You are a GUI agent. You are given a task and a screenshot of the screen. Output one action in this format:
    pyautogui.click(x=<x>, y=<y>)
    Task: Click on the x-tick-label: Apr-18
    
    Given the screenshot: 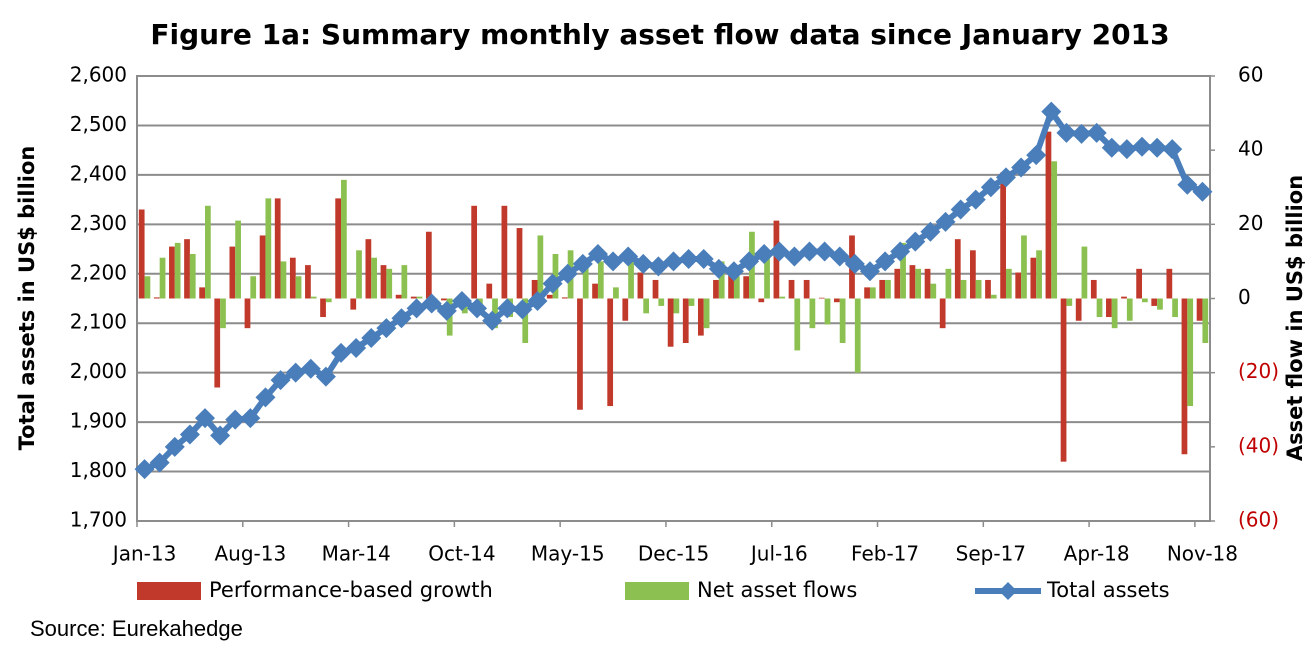 What is the action you would take?
    pyautogui.click(x=1097, y=554)
    